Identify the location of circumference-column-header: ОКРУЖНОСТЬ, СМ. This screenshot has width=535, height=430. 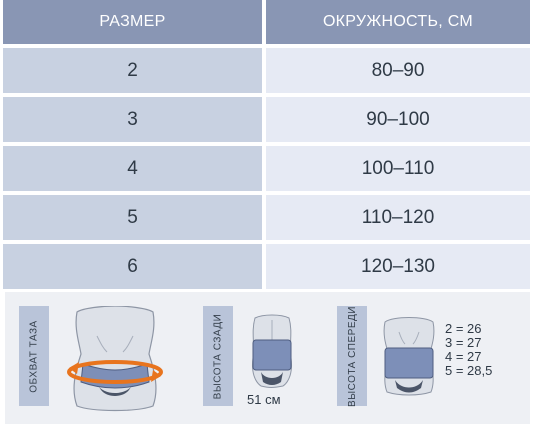
(398, 22).